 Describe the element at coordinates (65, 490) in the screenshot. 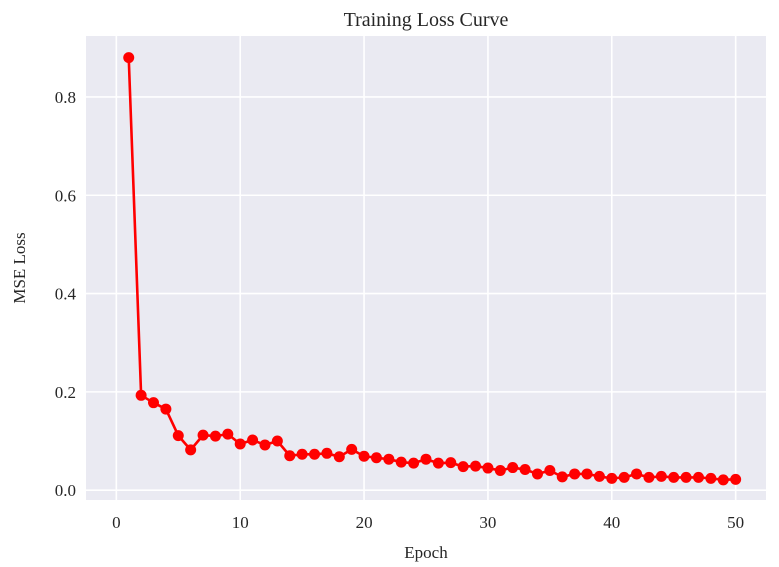

I see `y-tick-label: 0.0` at that location.